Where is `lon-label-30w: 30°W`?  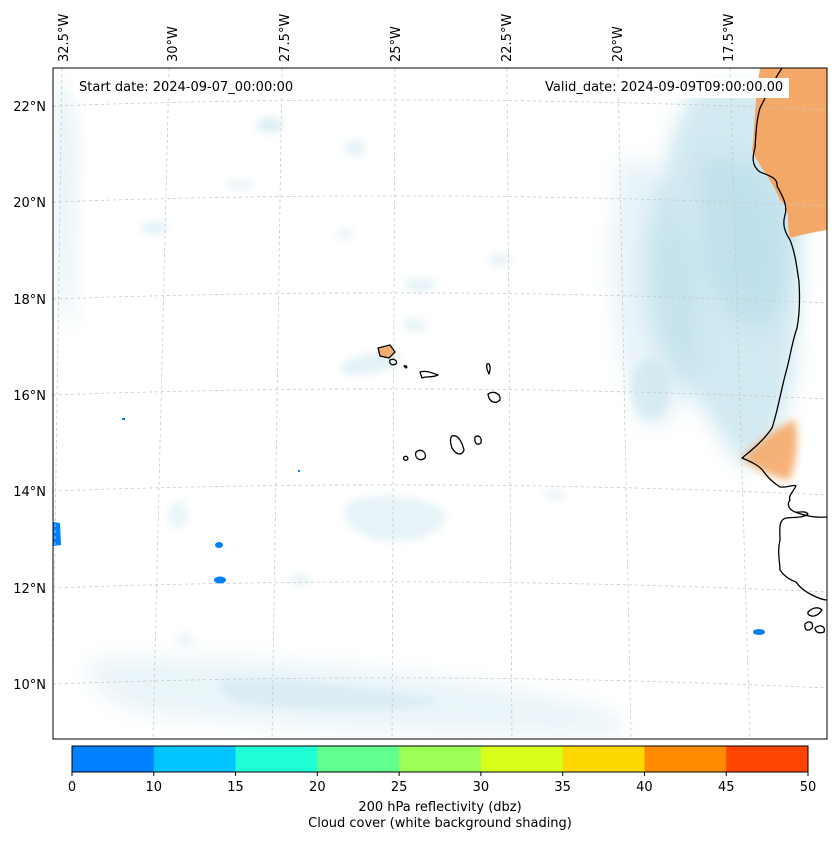
lon-label-30w: 30°W is located at coordinates (173, 44).